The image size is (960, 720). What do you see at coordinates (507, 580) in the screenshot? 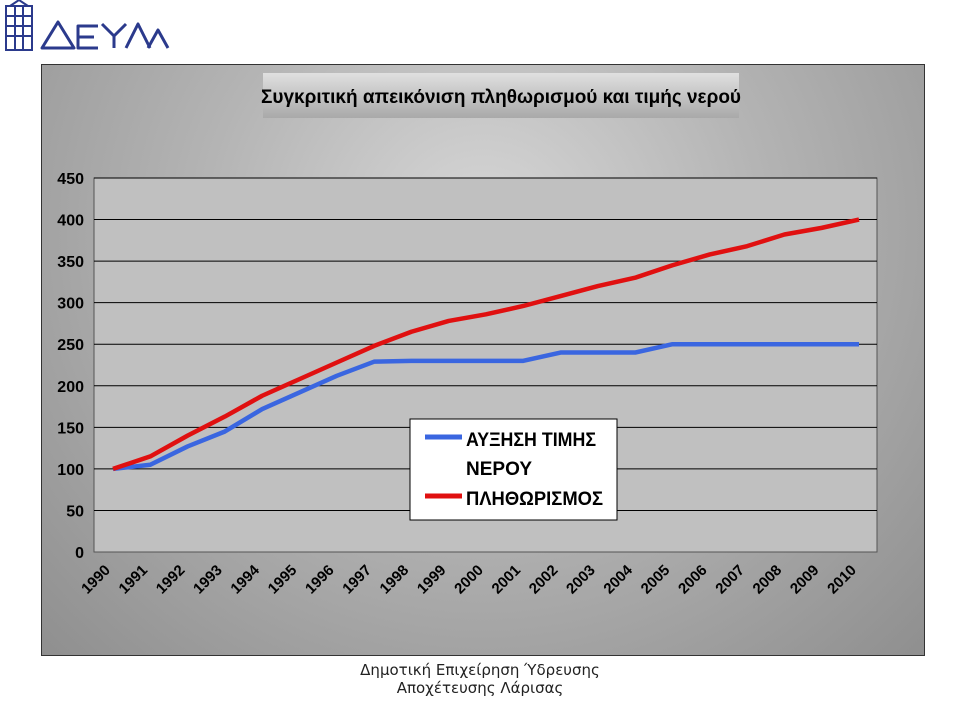
I see `x-tick-label: 2001` at bounding box center [507, 580].